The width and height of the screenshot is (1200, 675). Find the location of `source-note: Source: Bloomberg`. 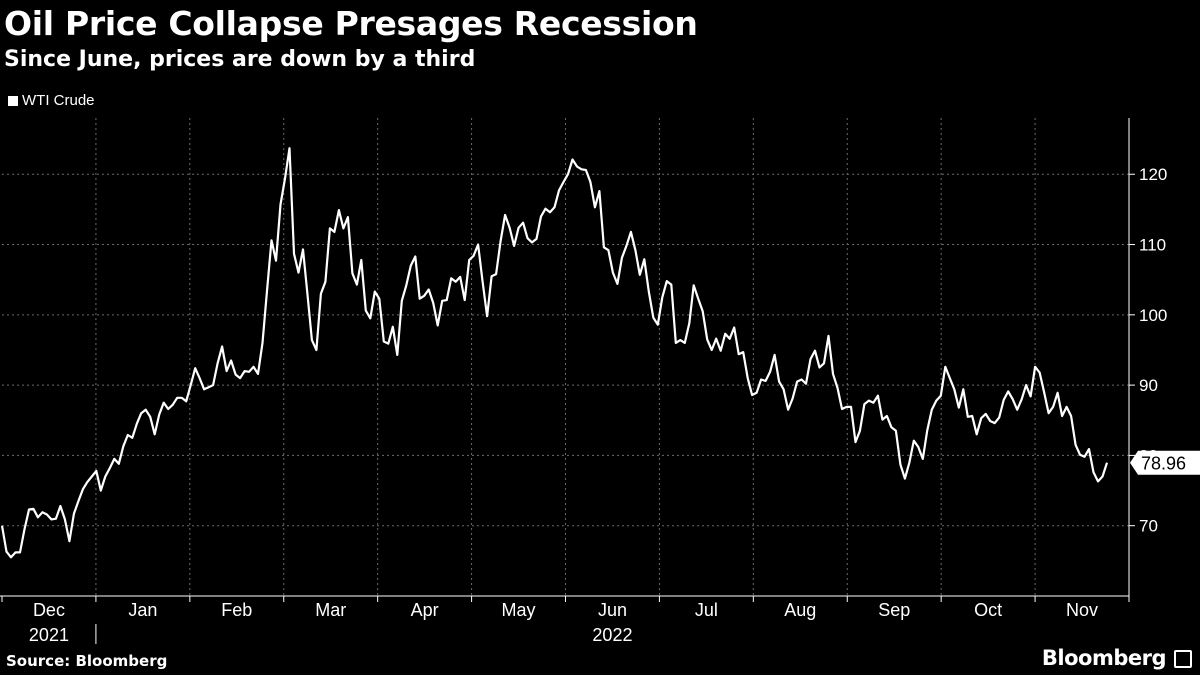

source-note: Source: Bloomberg is located at coordinates (87, 661).